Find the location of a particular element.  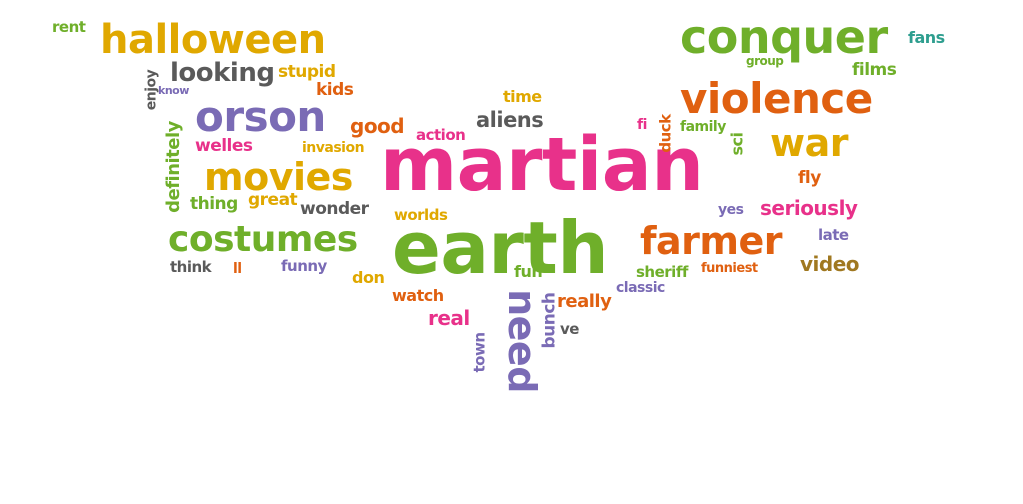

word: yes is located at coordinates (731, 210).